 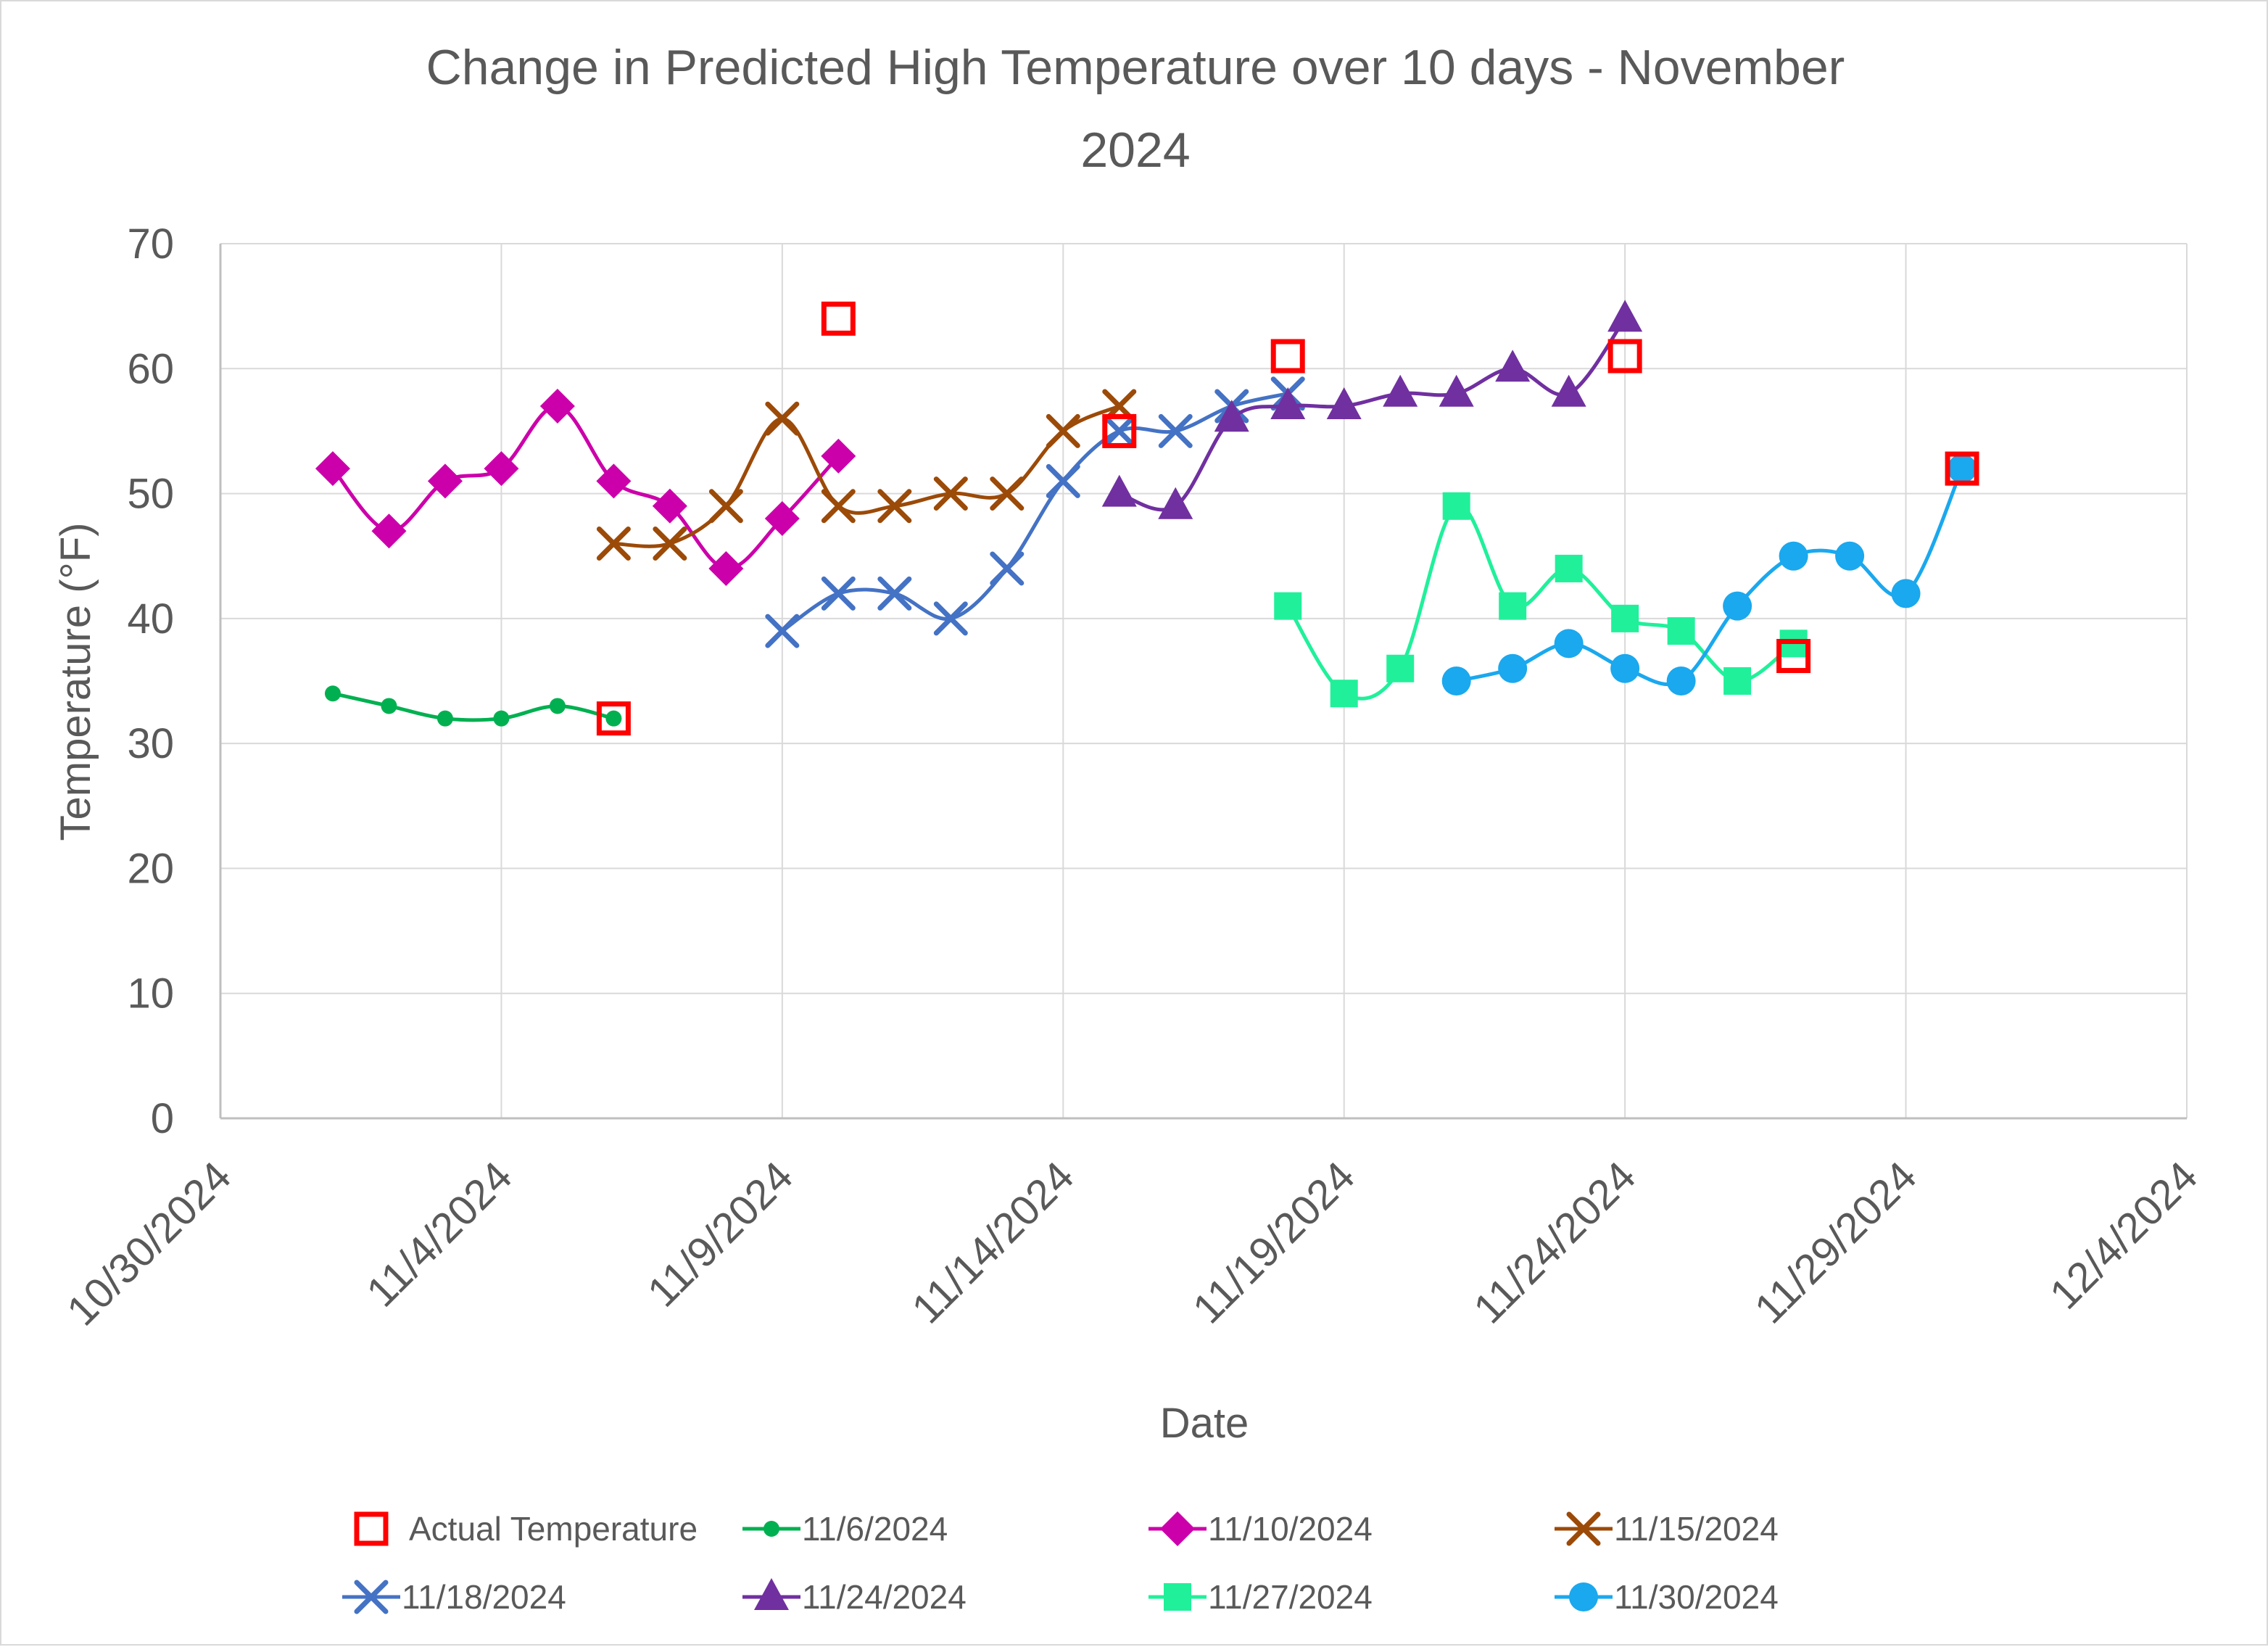 What do you see at coordinates (1274, 1242) in the screenshot?
I see `x-tick-label-4: 11/19/2024` at bounding box center [1274, 1242].